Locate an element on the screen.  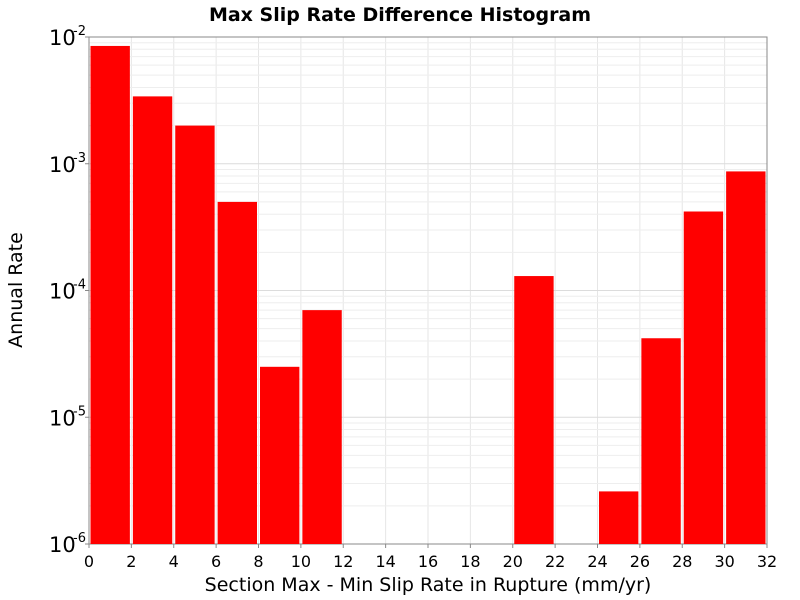
x-tick-label: 30 is located at coordinates (724, 561).